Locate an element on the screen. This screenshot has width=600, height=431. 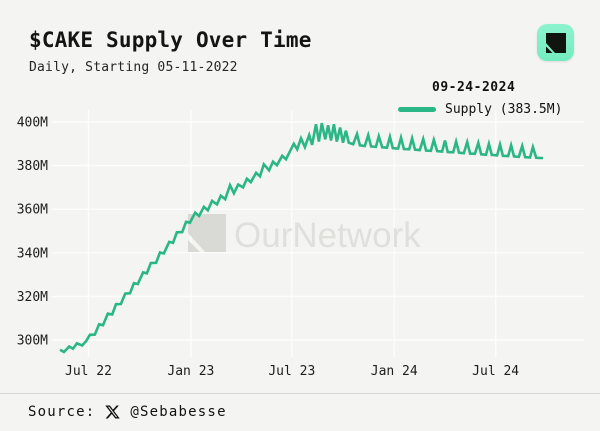
legend-line-swatch is located at coordinates (417, 109).